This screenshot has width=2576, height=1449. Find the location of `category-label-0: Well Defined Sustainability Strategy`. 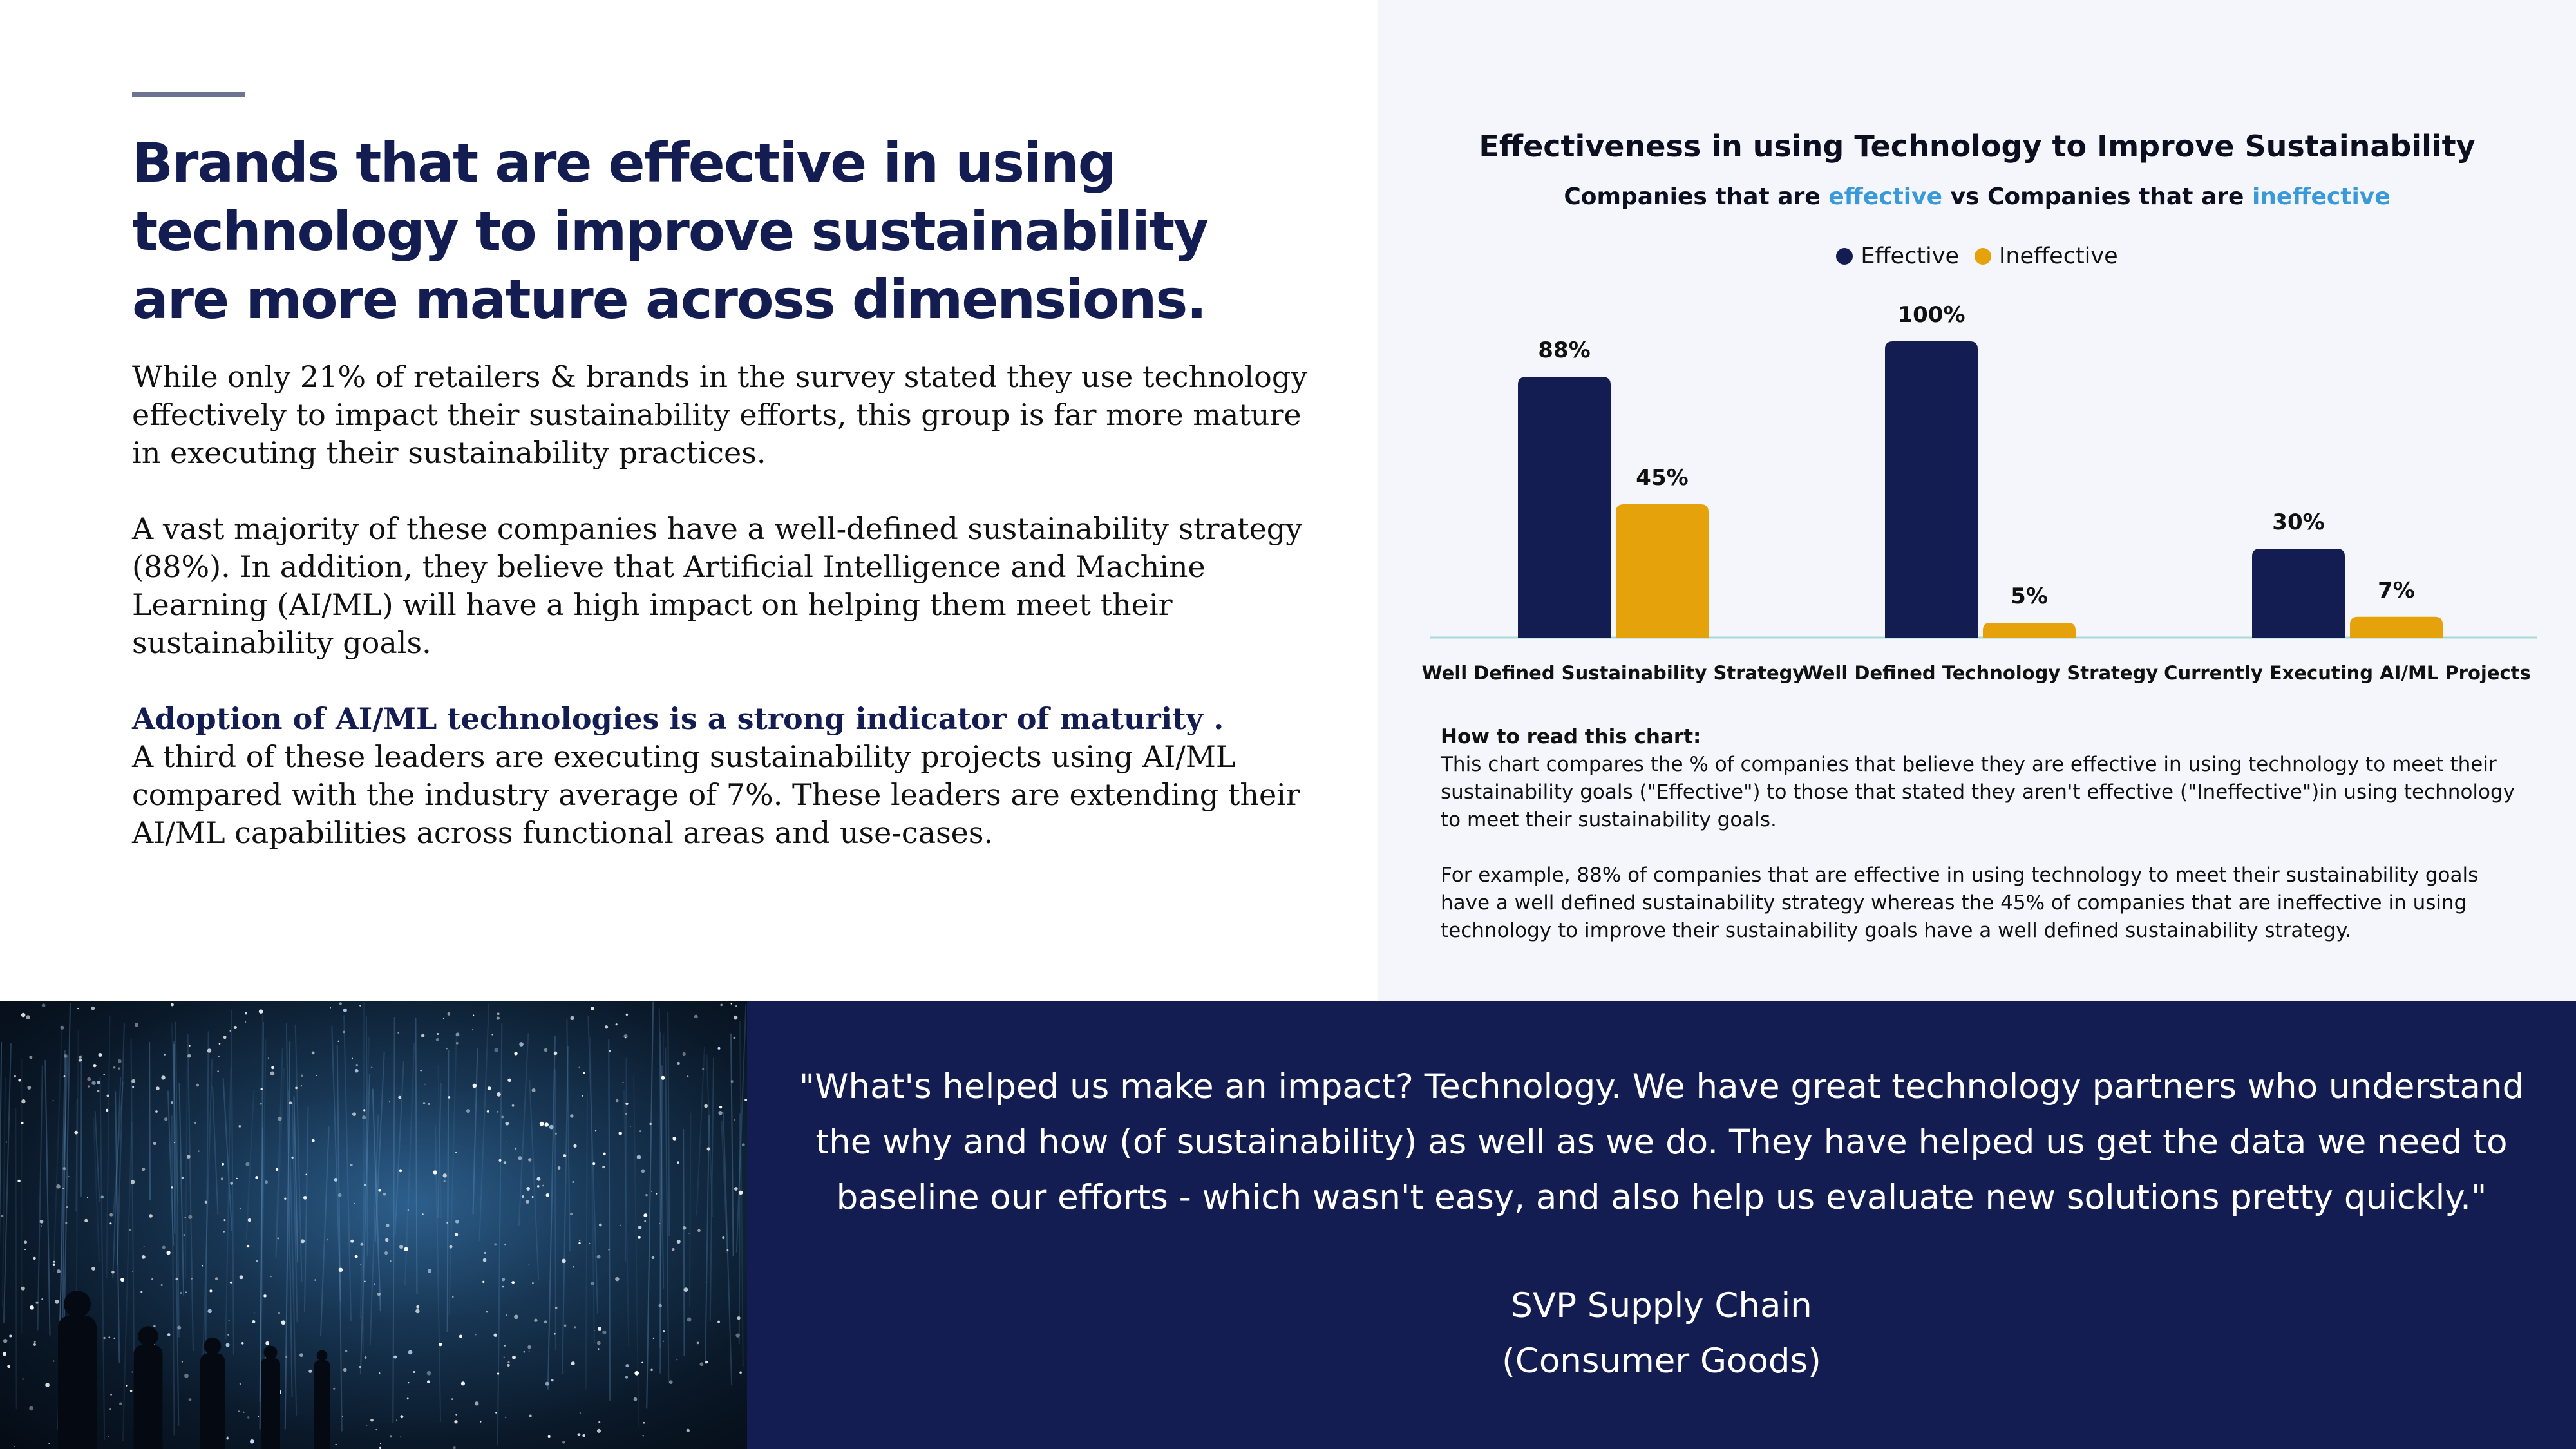

category-label-0: Well Defined Sustainability Strategy is located at coordinates (1613, 673).